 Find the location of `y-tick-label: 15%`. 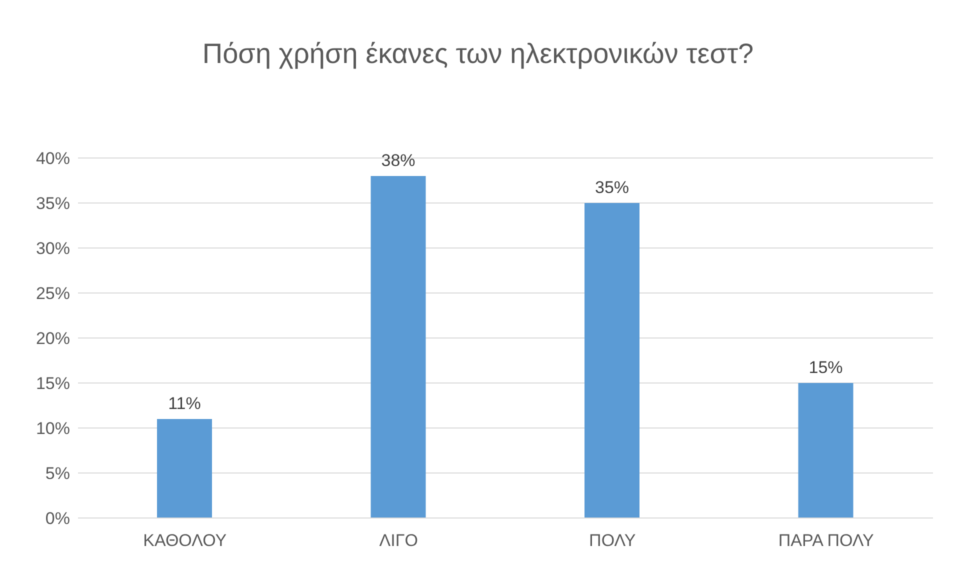

y-tick-label: 15% is located at coordinates (53, 384).